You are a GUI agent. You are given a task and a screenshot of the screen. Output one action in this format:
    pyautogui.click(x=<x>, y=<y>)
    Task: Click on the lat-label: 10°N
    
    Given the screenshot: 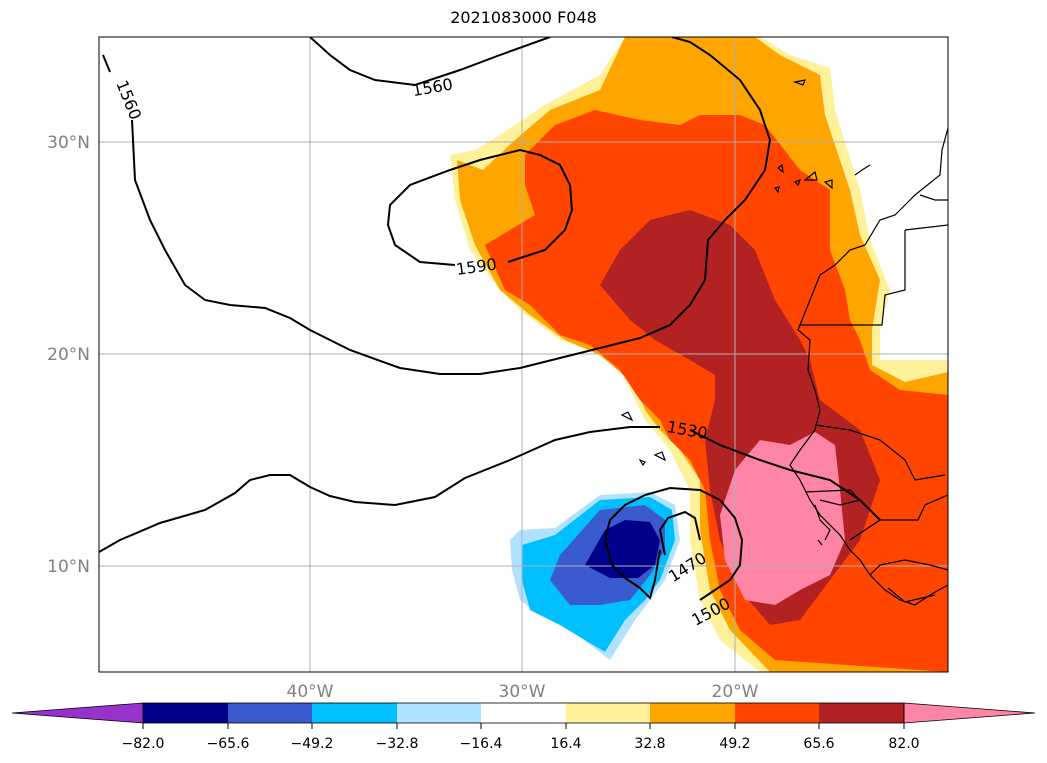 What is the action you would take?
    pyautogui.click(x=68, y=567)
    